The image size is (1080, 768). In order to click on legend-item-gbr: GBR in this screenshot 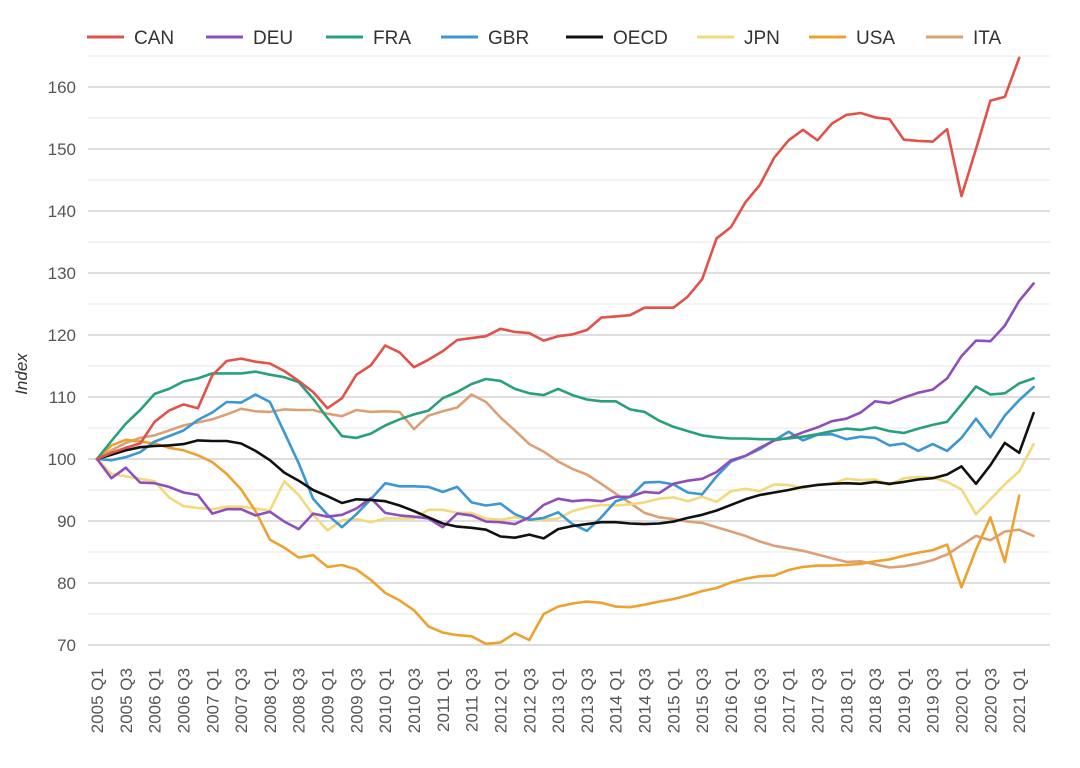, I will do `click(485, 38)`.